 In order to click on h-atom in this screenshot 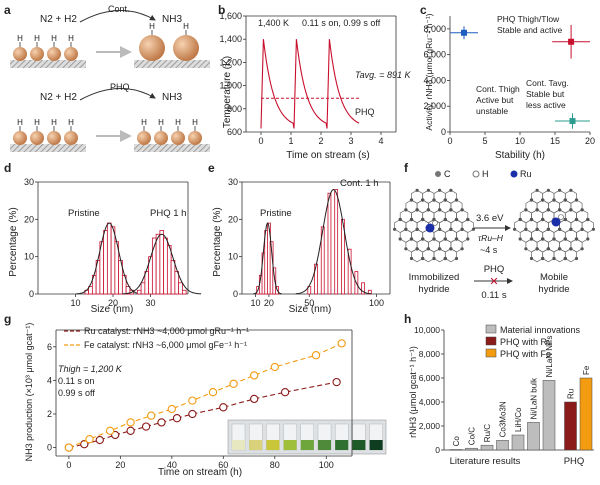, I will do `click(435, 223)`.